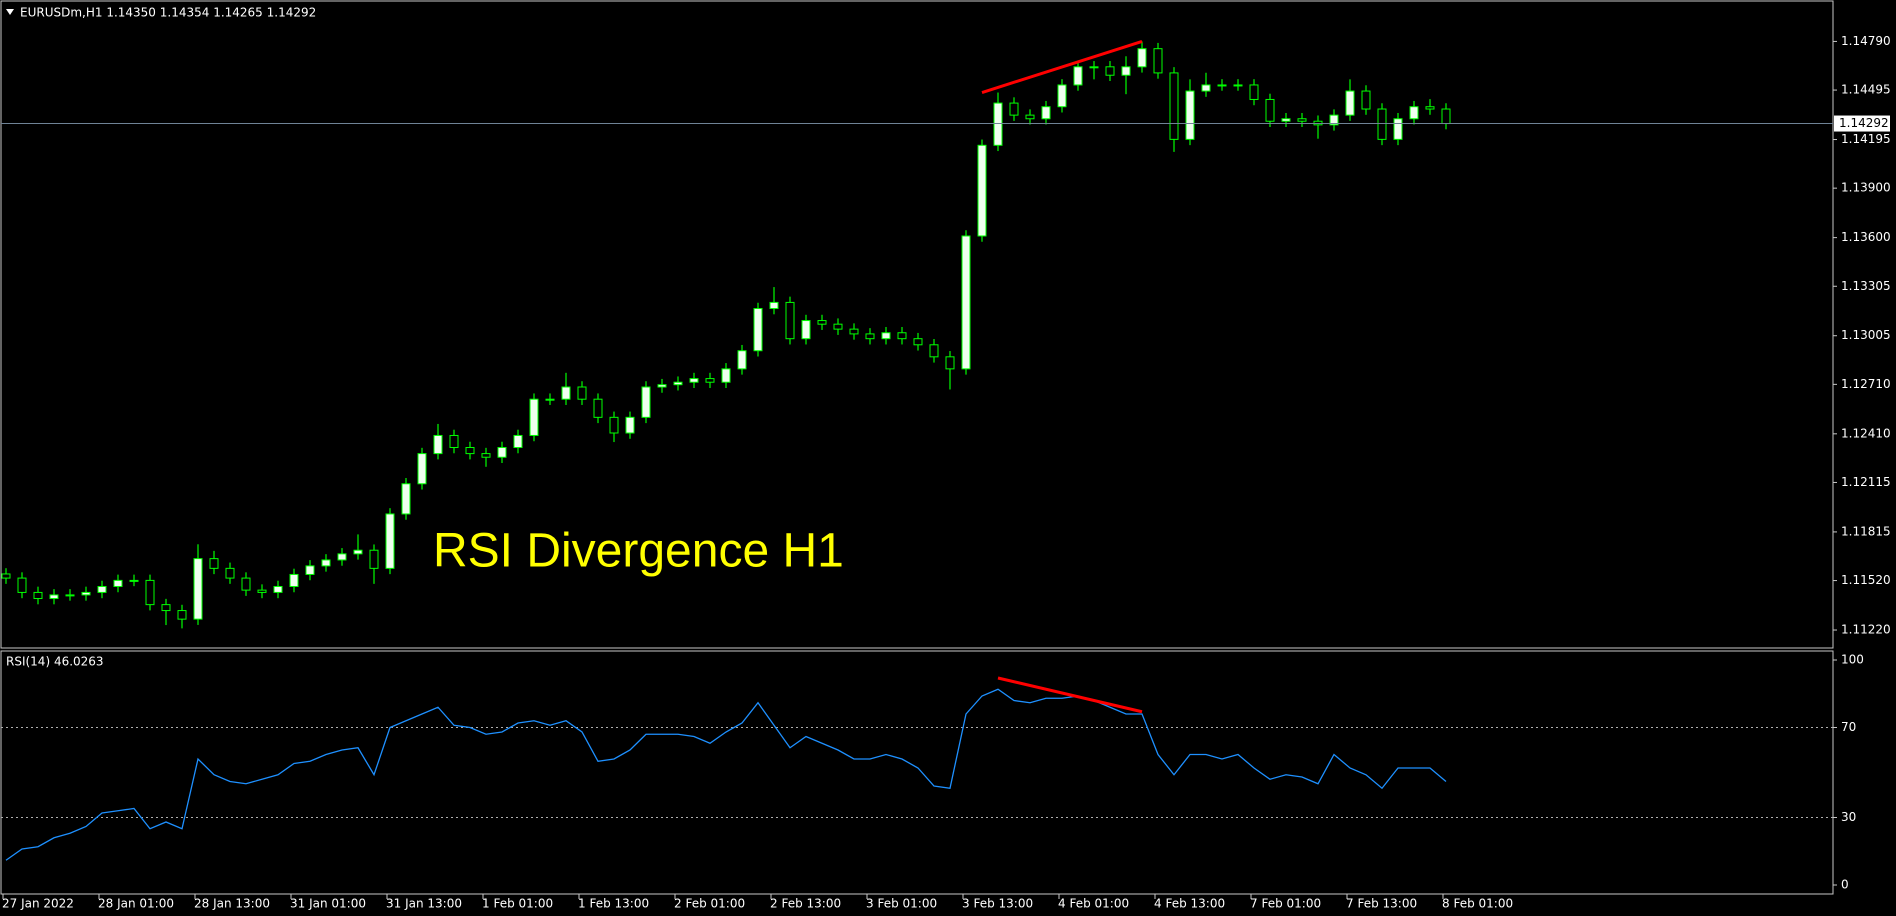 This screenshot has height=916, width=1896. What do you see at coordinates (1477, 904) in the screenshot?
I see `x-tick-label: 8 Feb 01:00` at bounding box center [1477, 904].